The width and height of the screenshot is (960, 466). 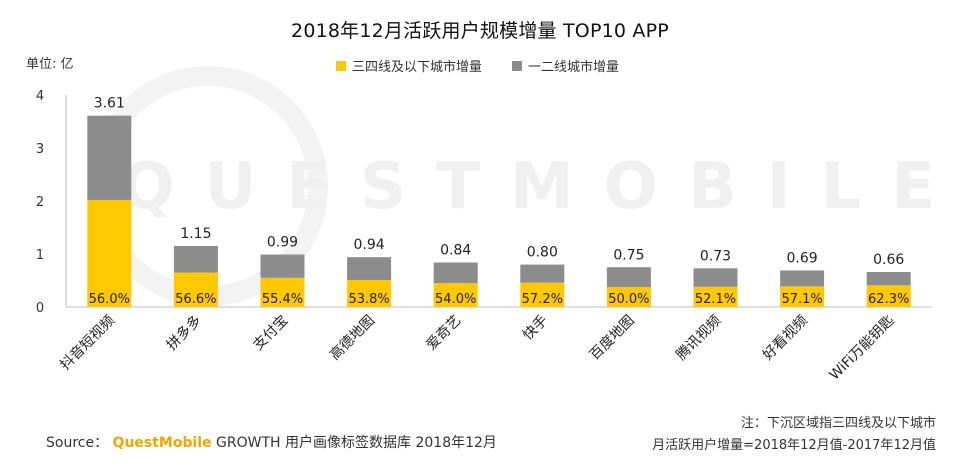 I want to click on bar-share-label: 52.1%, so click(x=715, y=299).